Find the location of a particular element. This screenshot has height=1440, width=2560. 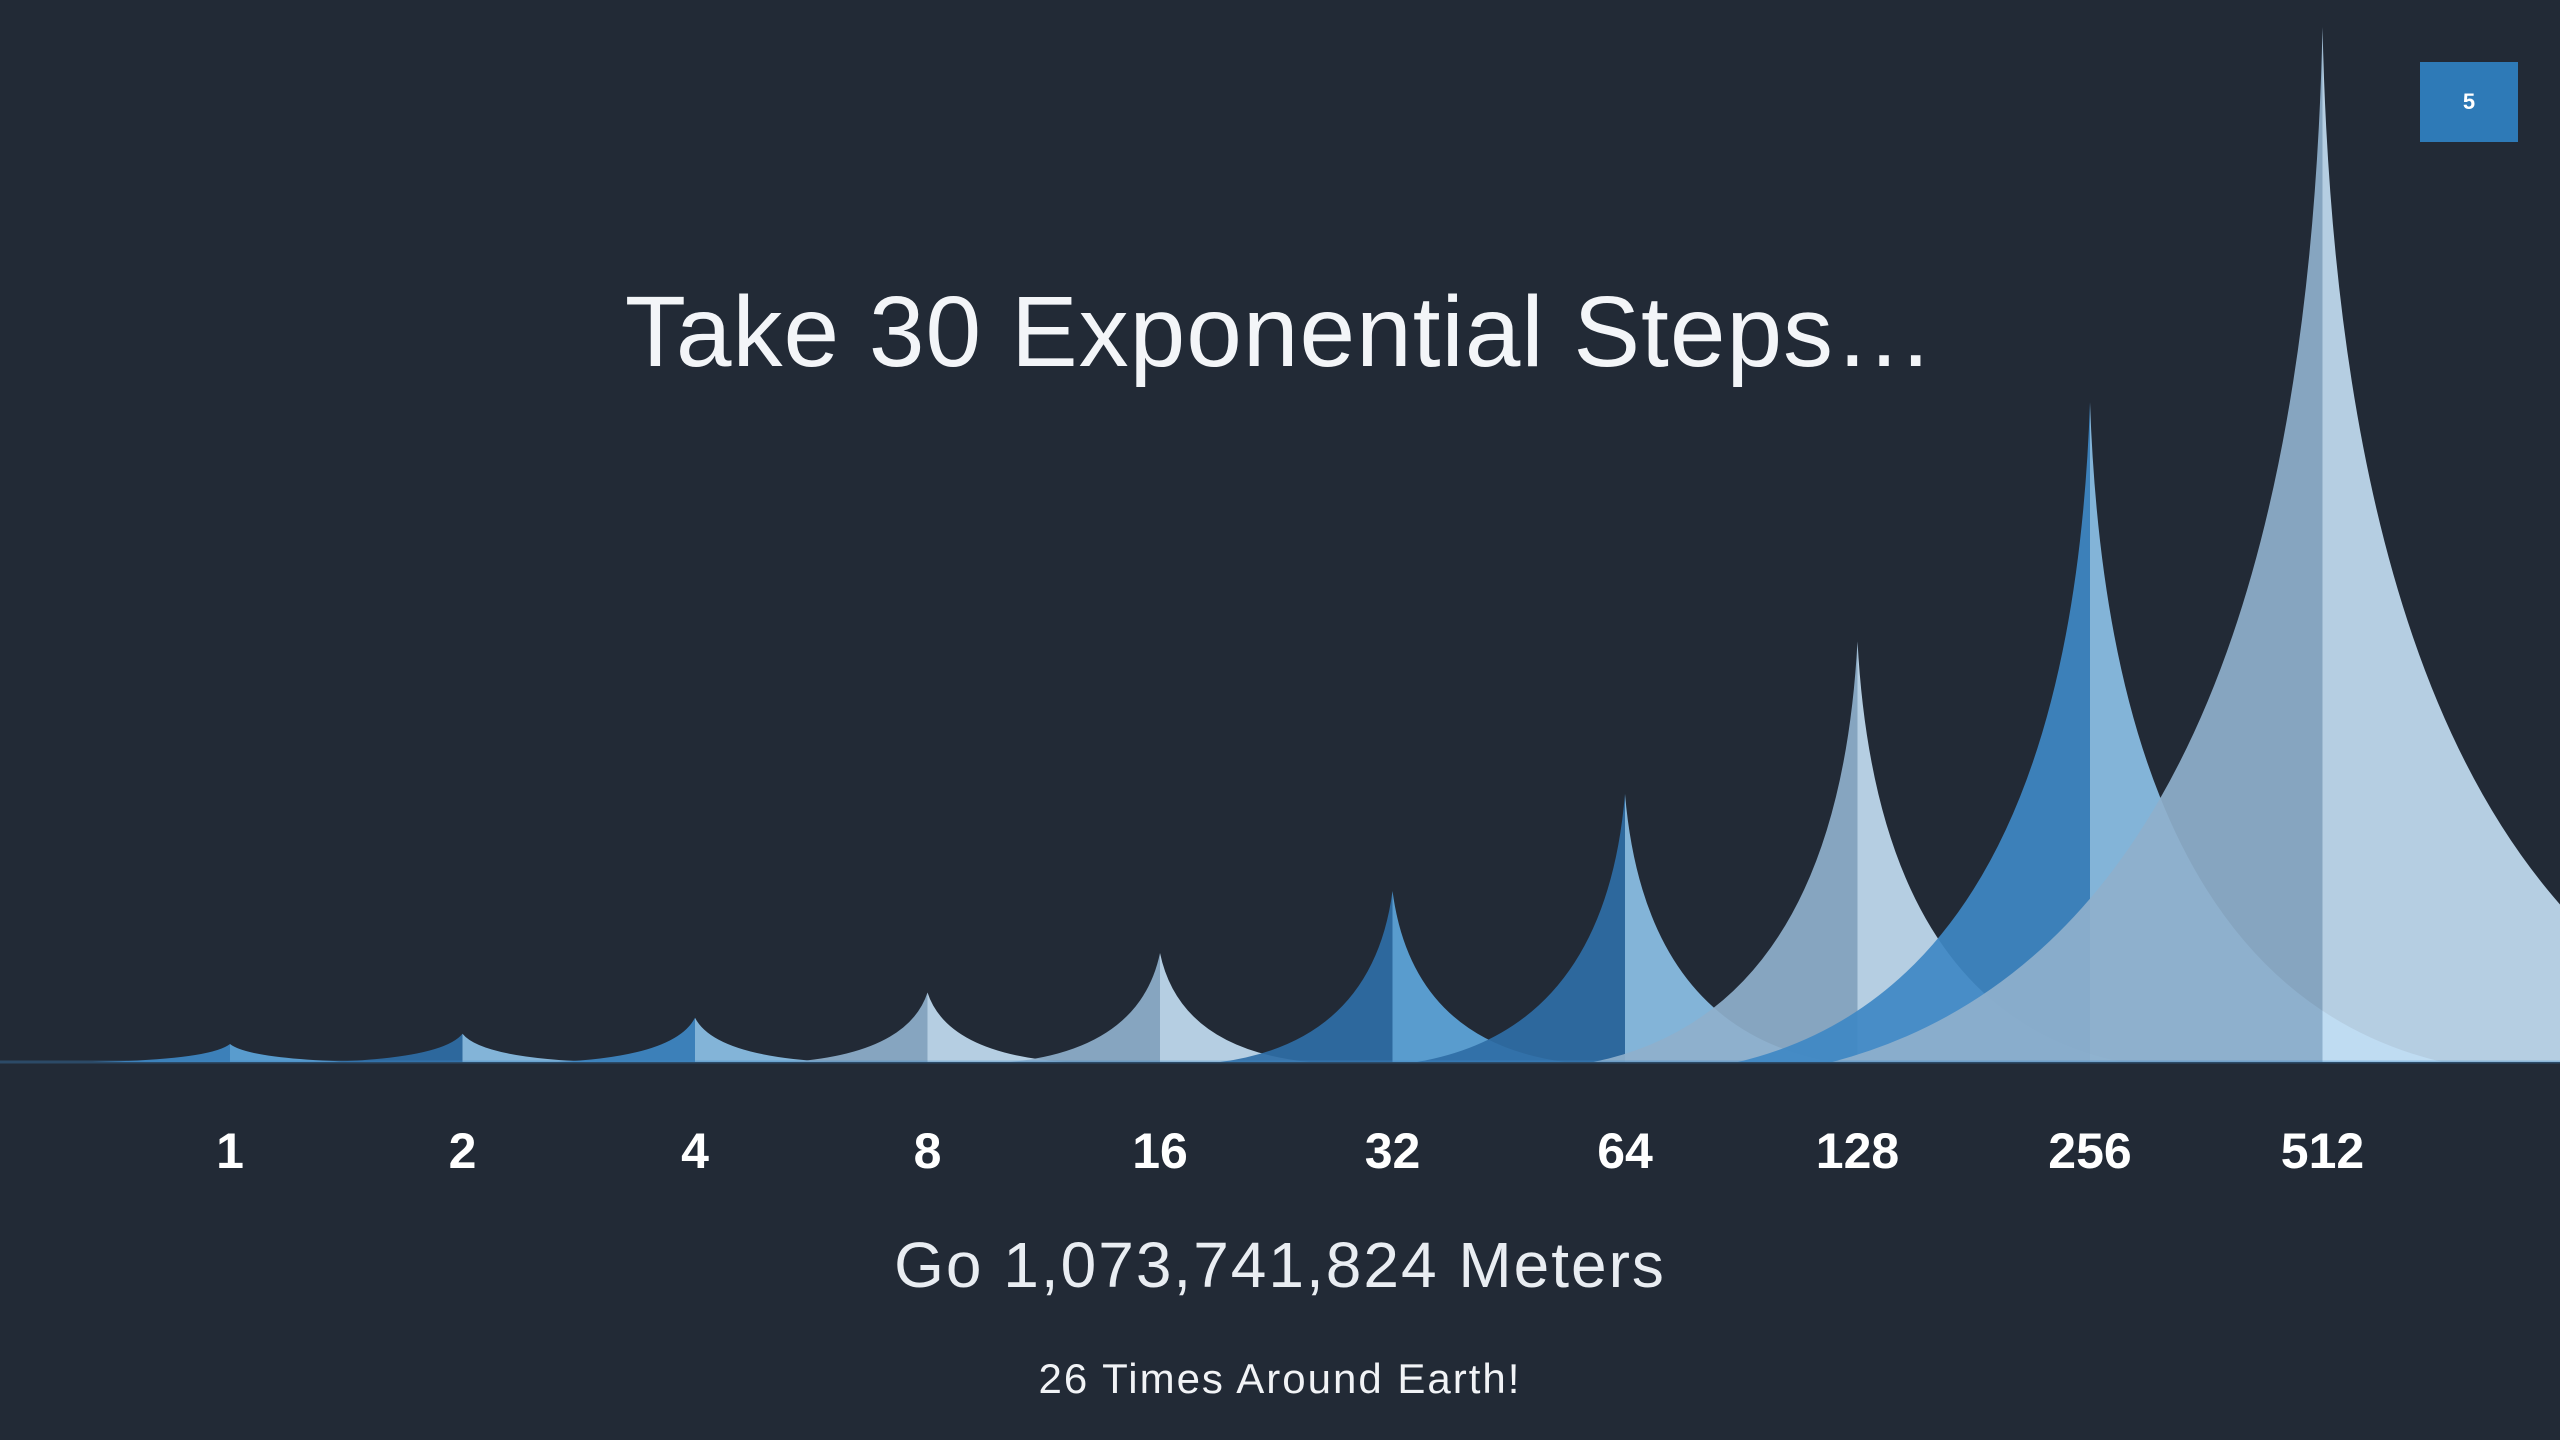

page-number: 5 is located at coordinates (2469, 101).